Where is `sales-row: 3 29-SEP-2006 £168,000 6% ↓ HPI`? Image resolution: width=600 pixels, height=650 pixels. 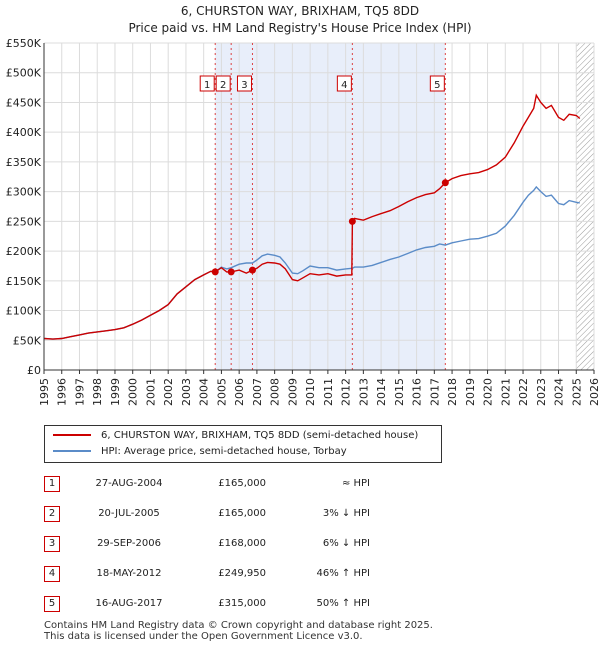 sales-row: 3 29-SEP-2006 £168,000 6% ↓ HPI is located at coordinates (244, 544).